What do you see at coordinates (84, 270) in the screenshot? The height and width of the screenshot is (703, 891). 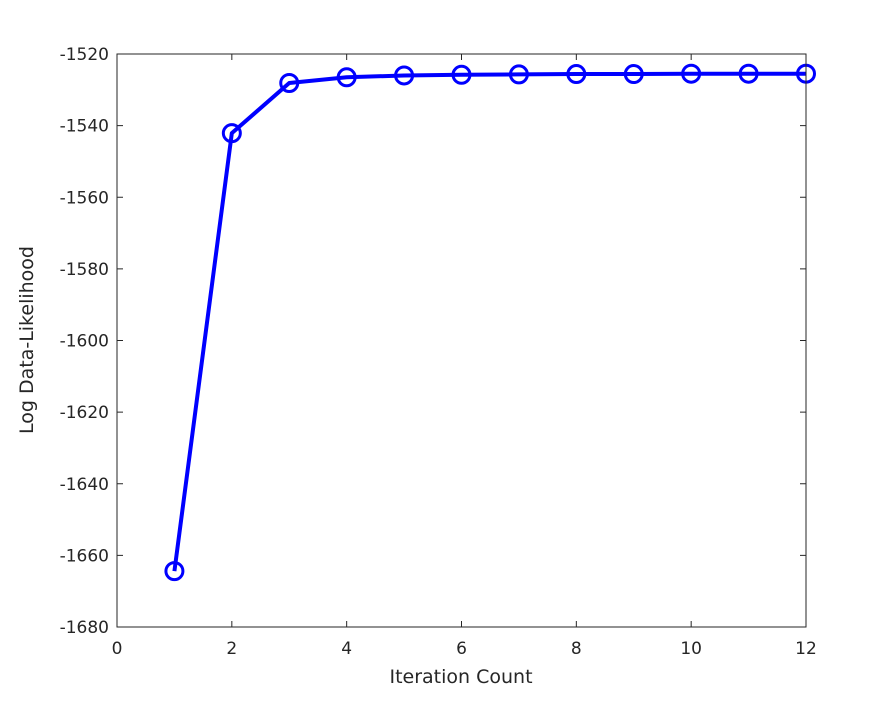 I see `y-tick-label: -1580` at bounding box center [84, 270].